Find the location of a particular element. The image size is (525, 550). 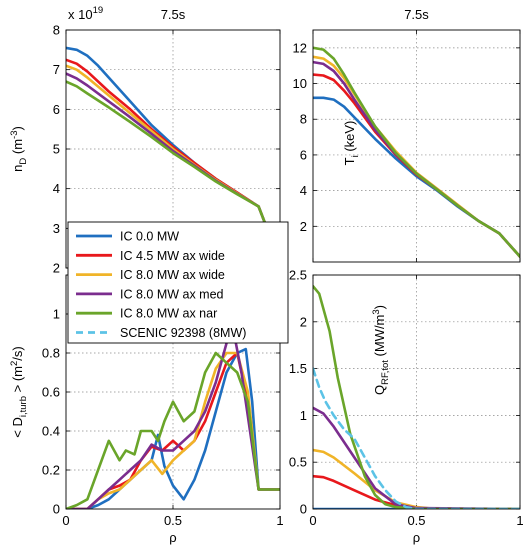

legend-label: IC 8.0 MW ax med is located at coordinates (172, 294).